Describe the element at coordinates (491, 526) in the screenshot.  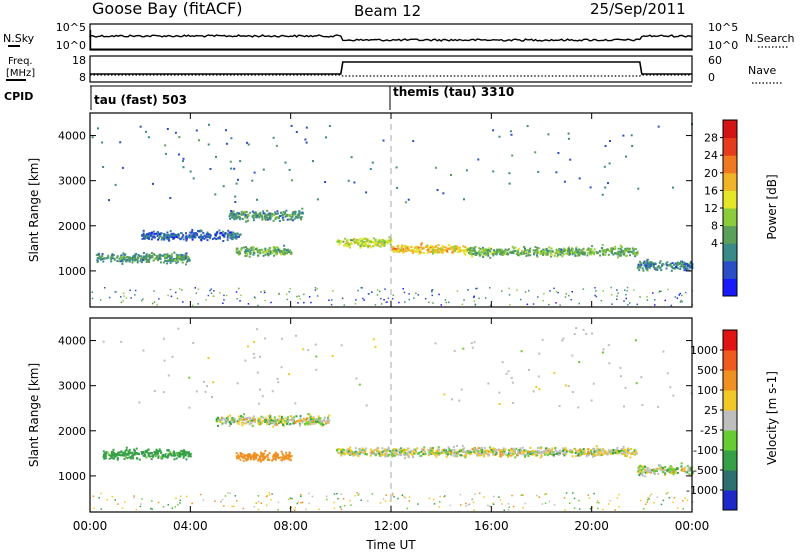
I see `x-tick-label: 16:00` at that location.